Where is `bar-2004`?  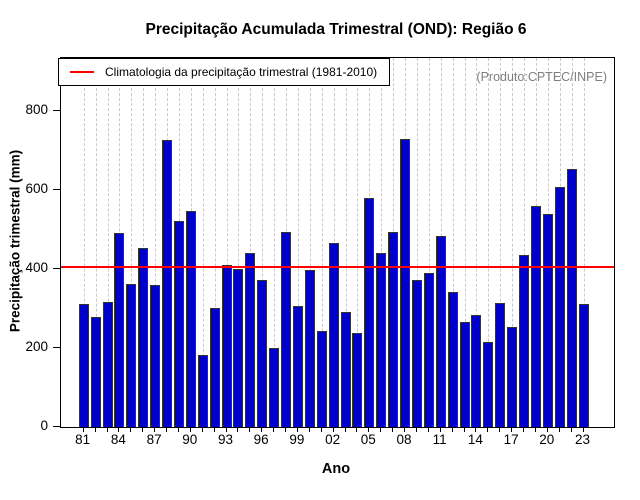 bar-2004 is located at coordinates (357, 380).